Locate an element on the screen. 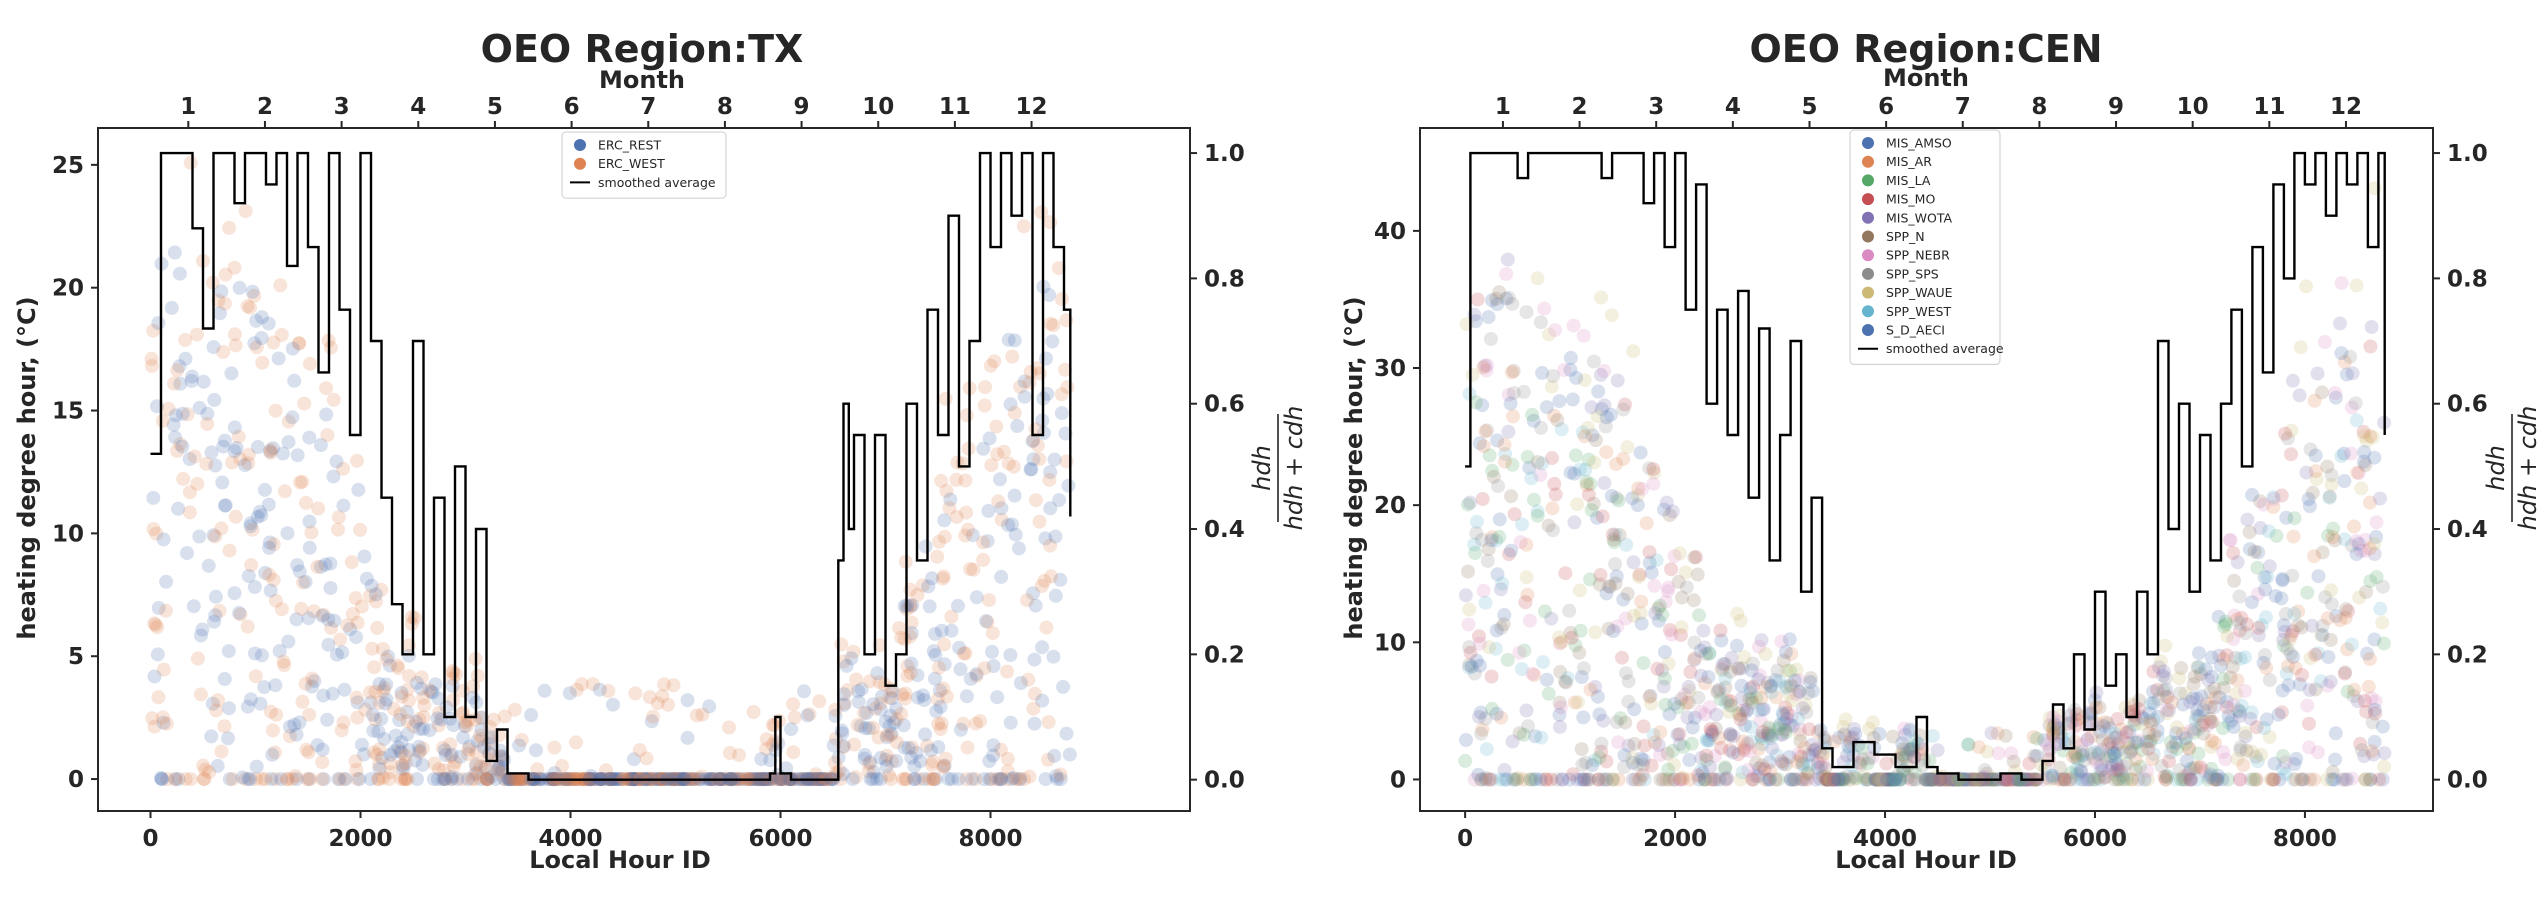 This screenshot has height=916, width=2540. x-ticks: 0 2000 4000 6000 8000 is located at coordinates (582, 831).